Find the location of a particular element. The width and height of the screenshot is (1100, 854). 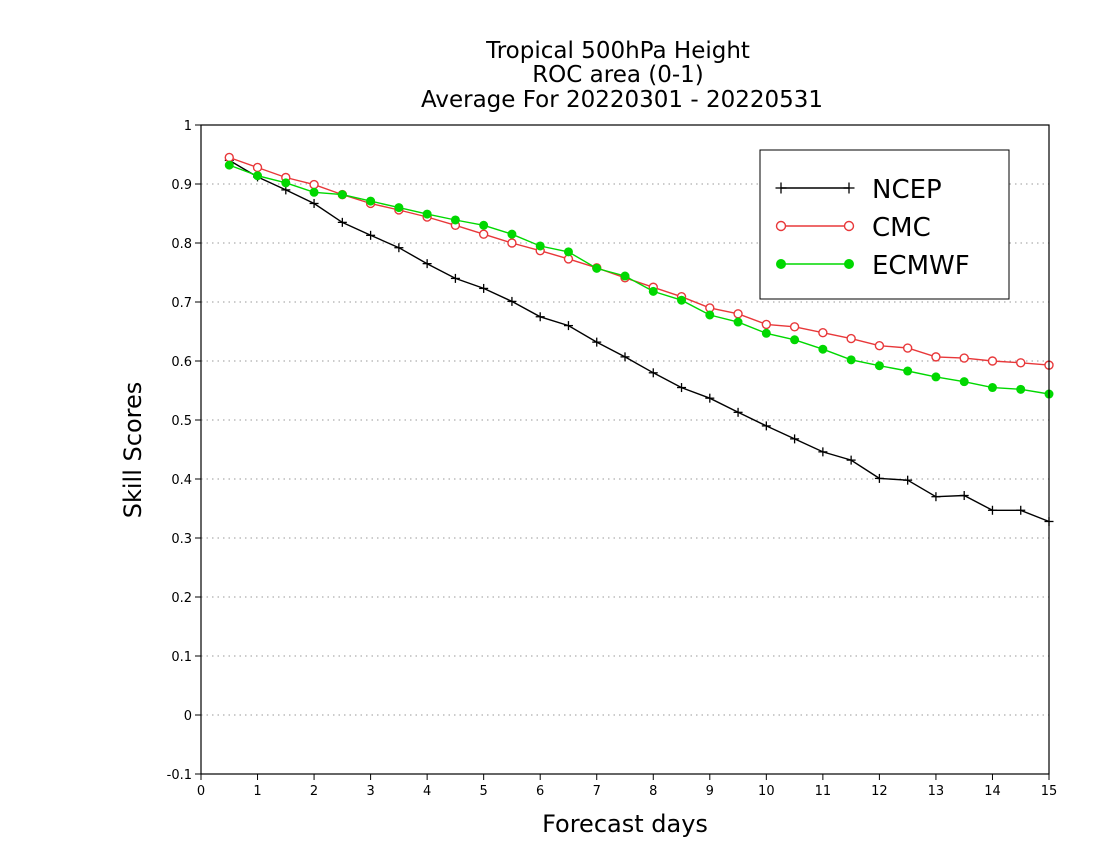

y-tick-label: 0.7 is located at coordinates (181, 303).